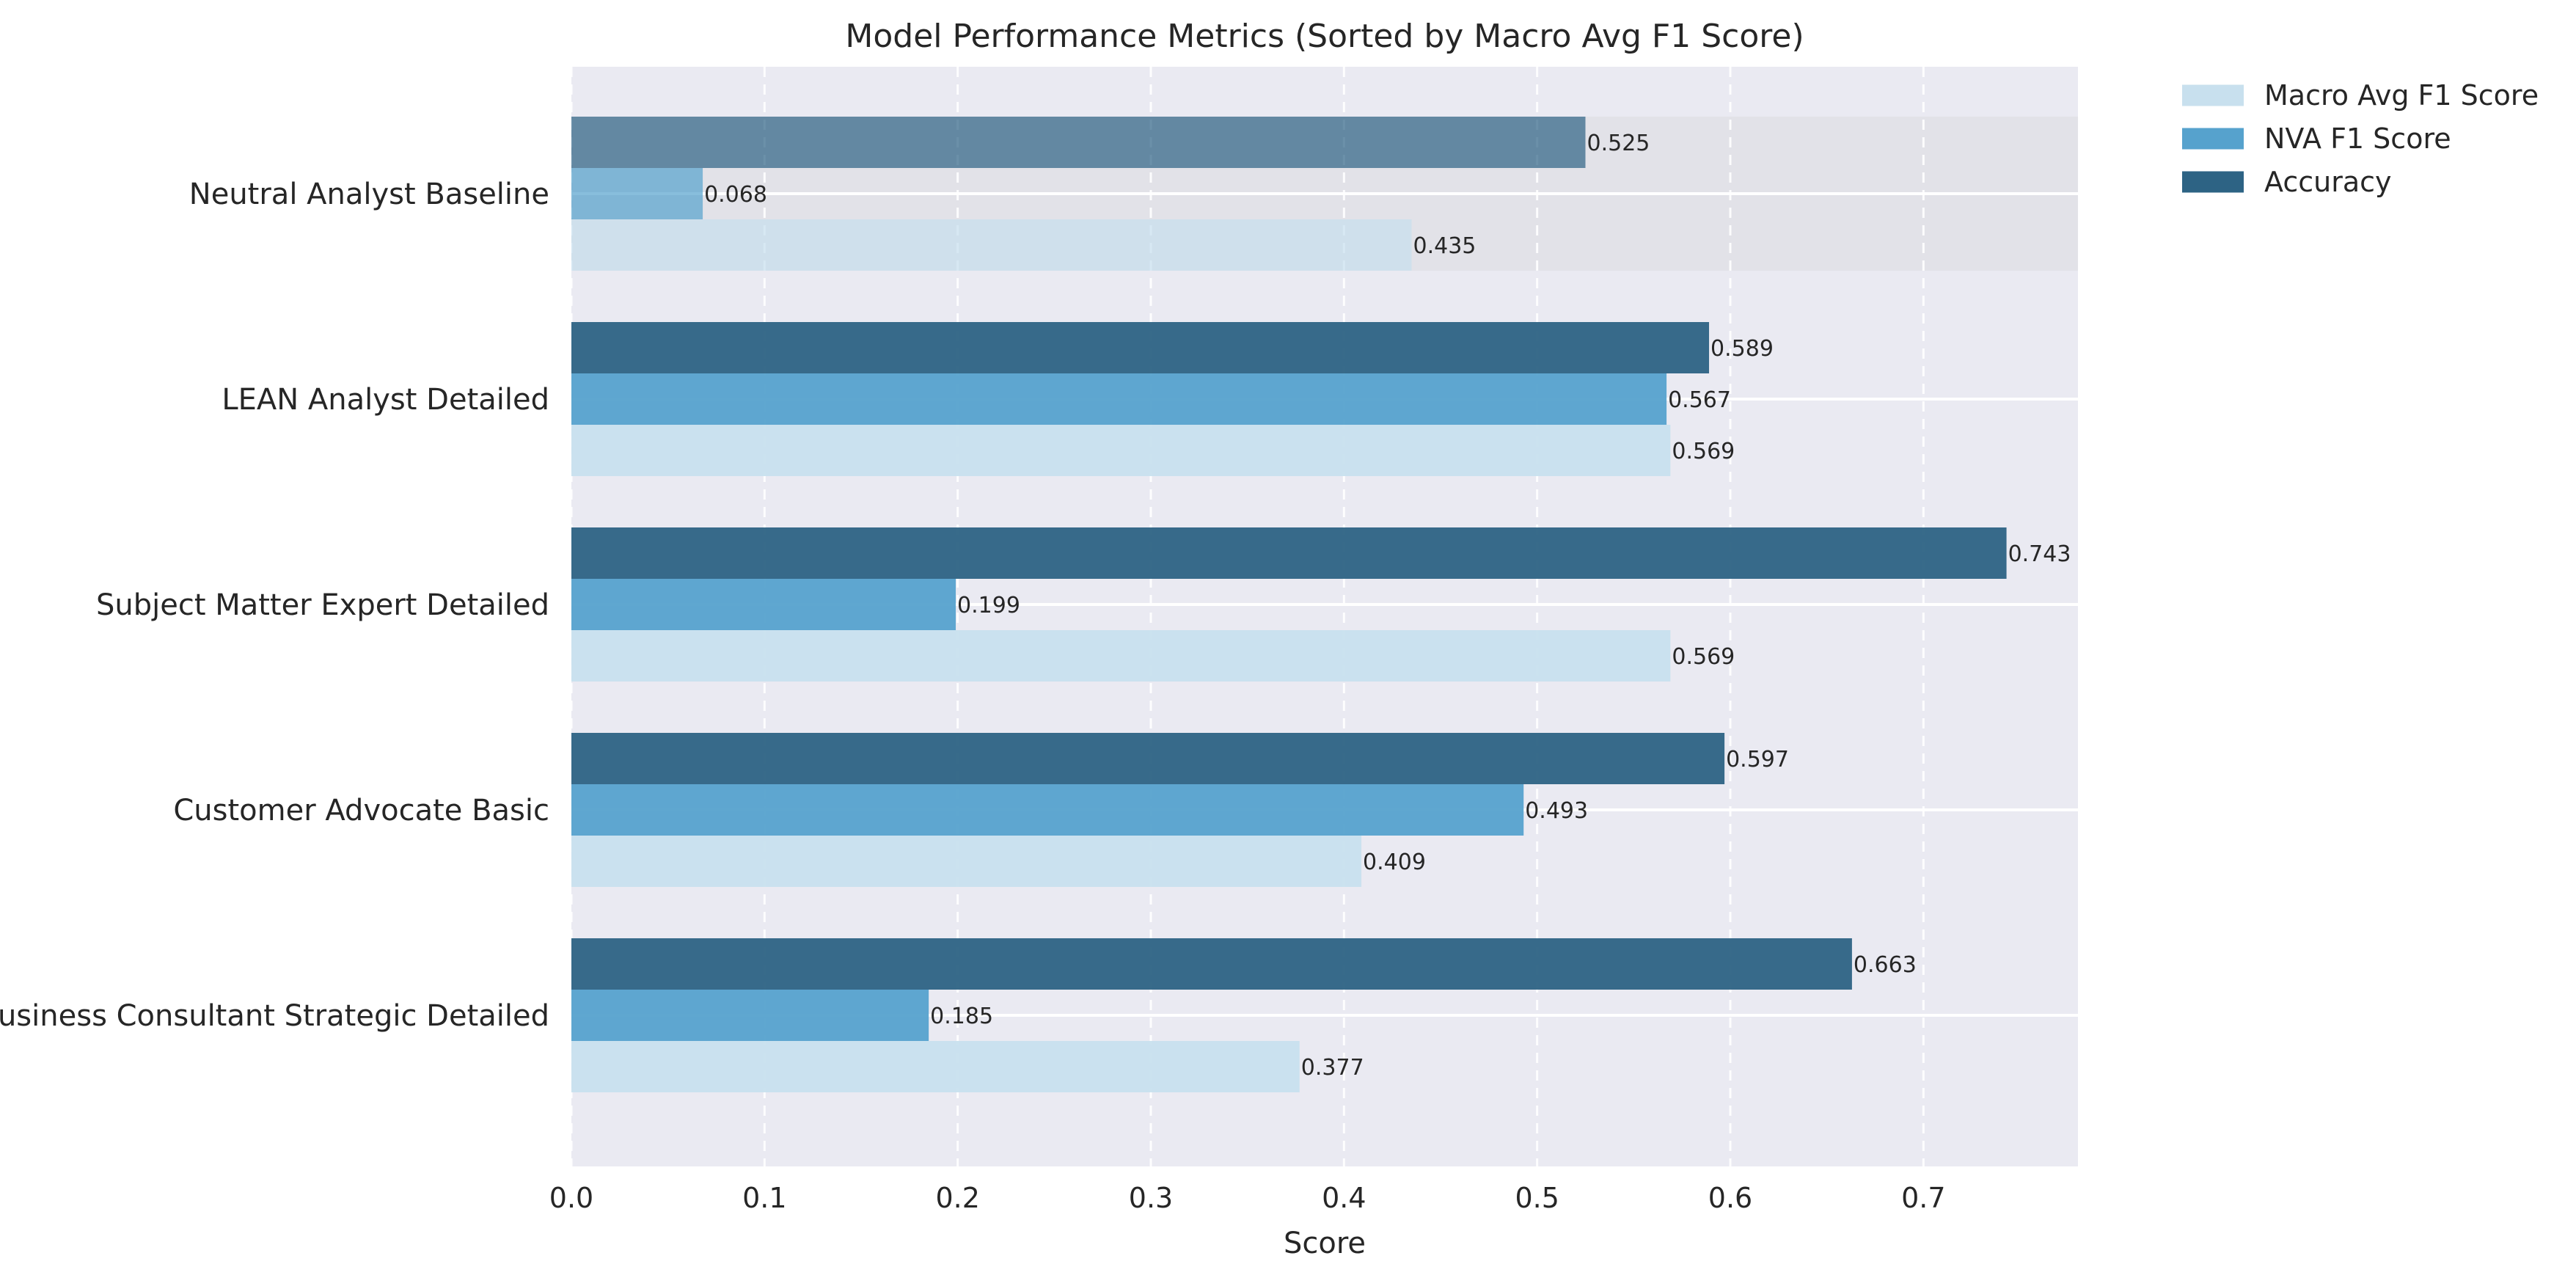 This screenshot has height=1286, width=2576. I want to click on legend-swatch-macro-avg-f1-score, so click(2213, 95).